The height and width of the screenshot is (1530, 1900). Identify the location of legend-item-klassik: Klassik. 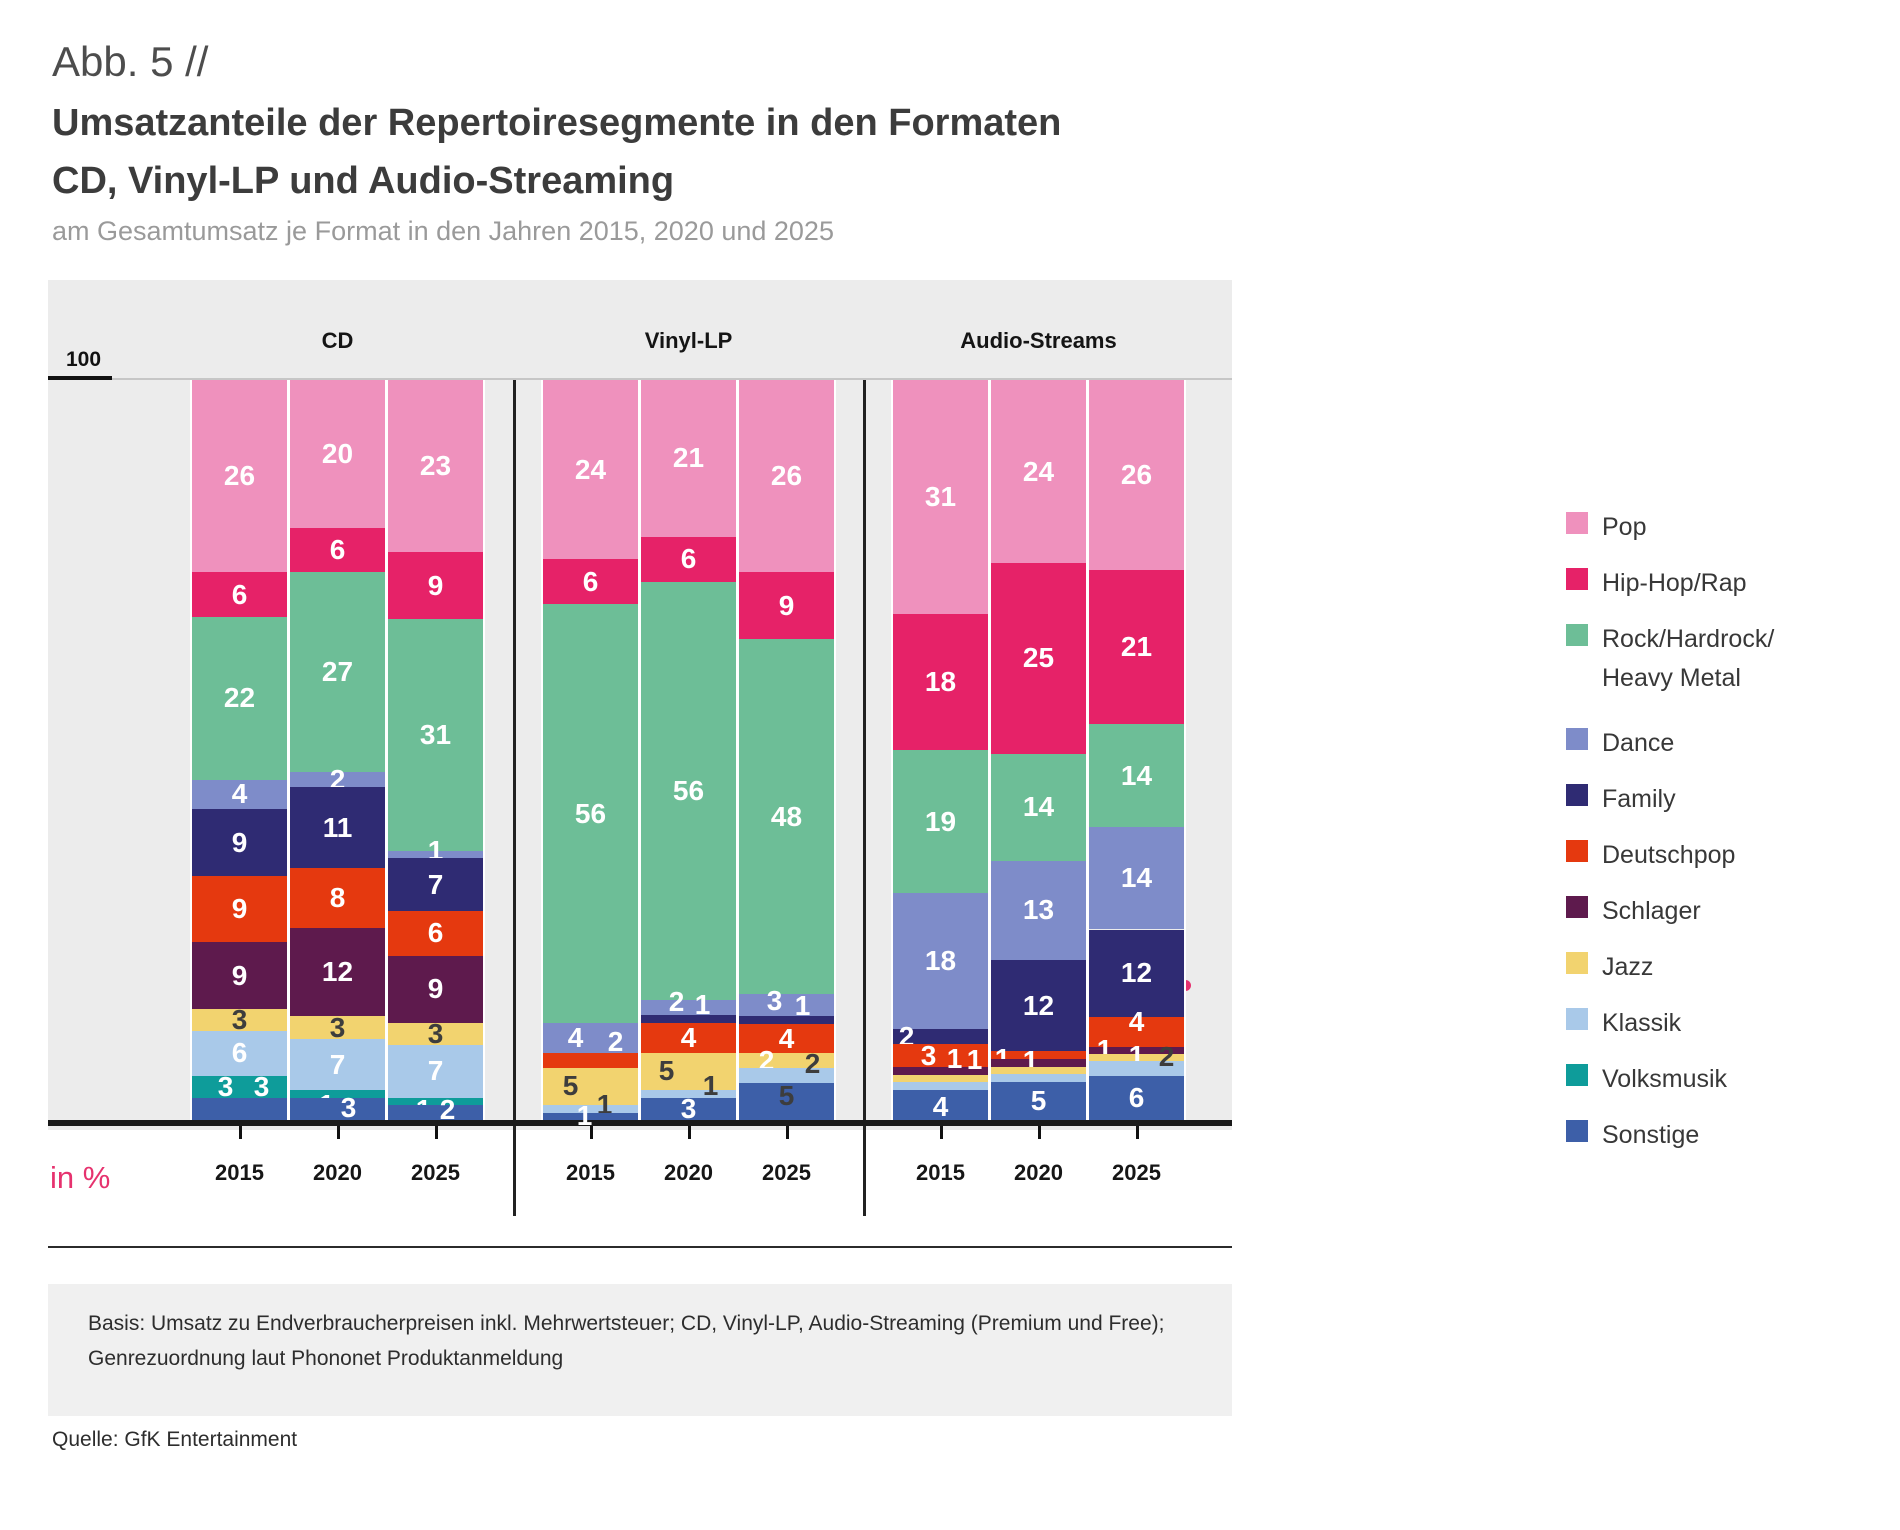
(1716, 1032).